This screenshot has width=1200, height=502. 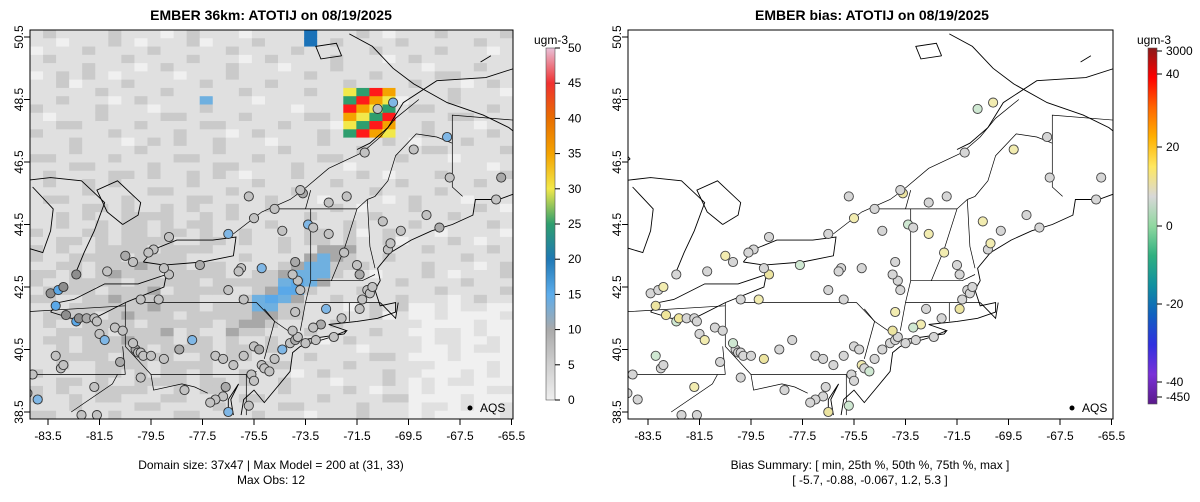 I want to click on x-tick-label: -65.5, so click(x=1112, y=436).